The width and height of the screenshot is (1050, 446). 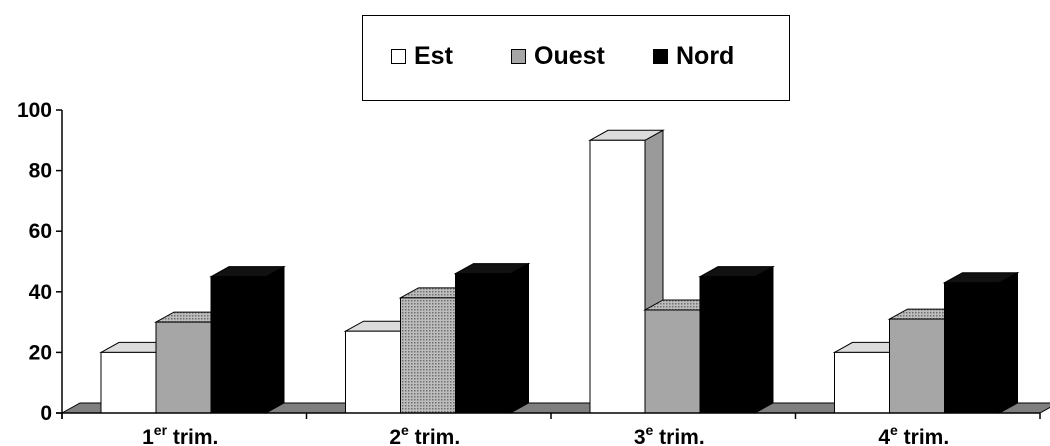 I want to click on x-tick-label: 2e trim., so click(x=424, y=434).